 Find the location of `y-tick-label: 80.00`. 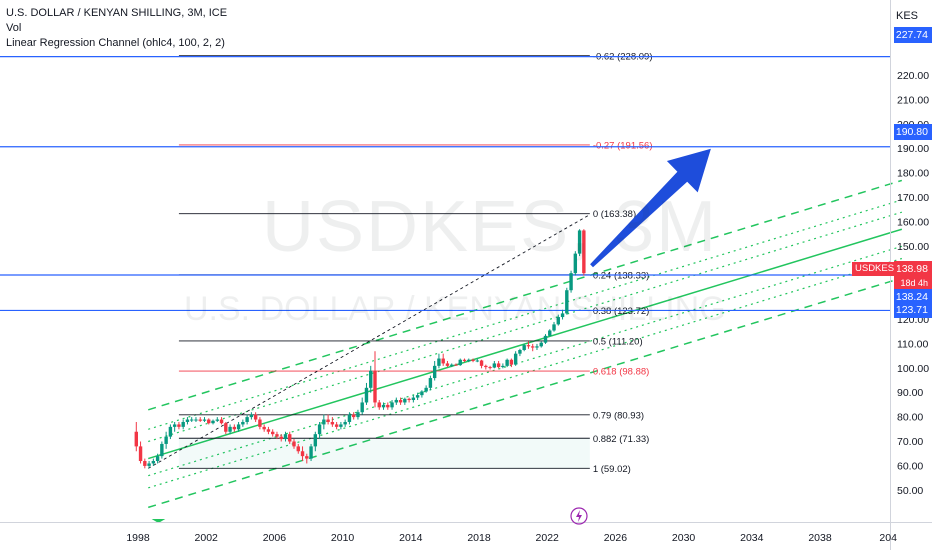

y-tick-label: 80.00 is located at coordinates (910, 418).